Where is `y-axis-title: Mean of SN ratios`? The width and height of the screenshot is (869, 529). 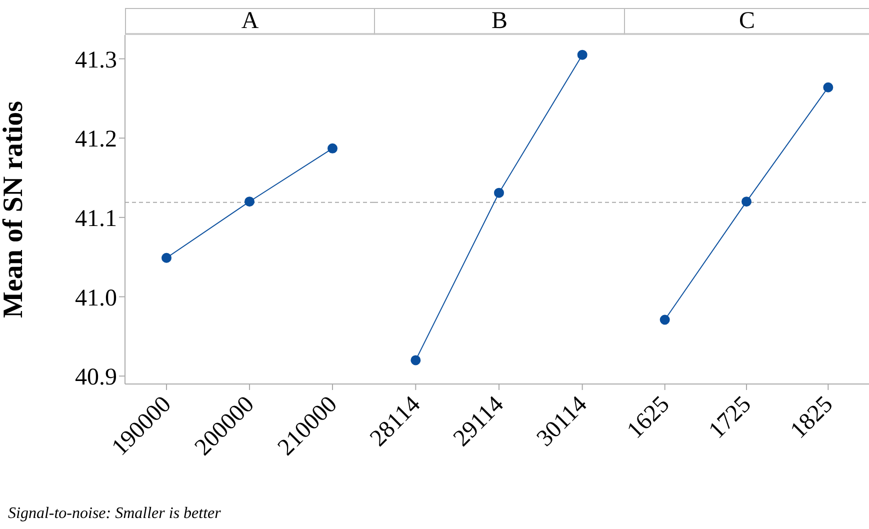 y-axis-title: Mean of SN ratios is located at coordinates (14, 209).